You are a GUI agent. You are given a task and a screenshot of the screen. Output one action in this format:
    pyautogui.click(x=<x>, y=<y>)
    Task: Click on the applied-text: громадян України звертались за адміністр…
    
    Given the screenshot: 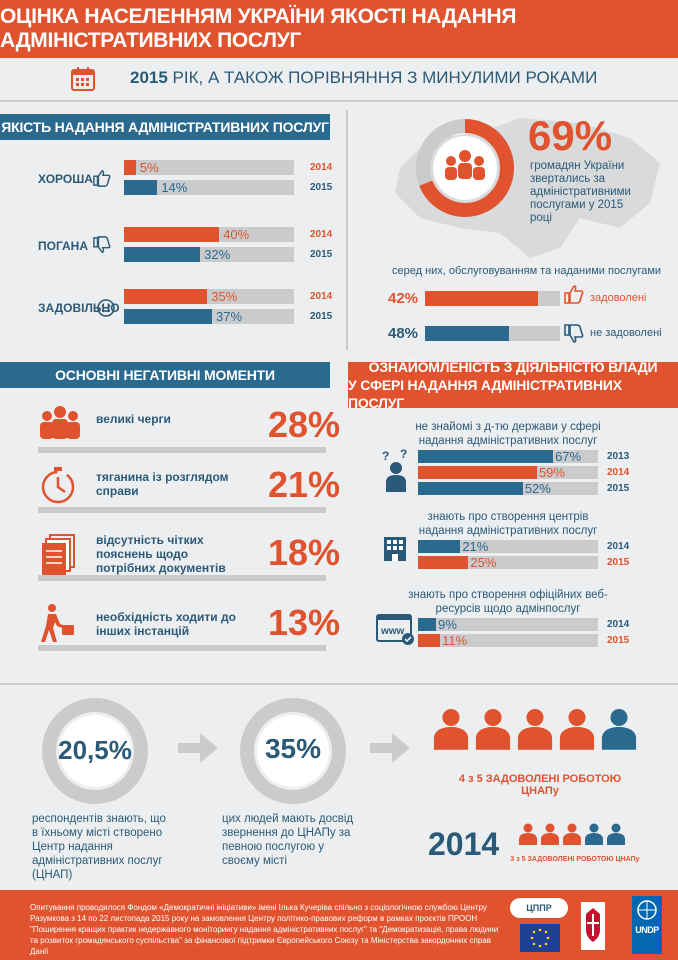 What is the action you would take?
    pyautogui.click(x=580, y=192)
    